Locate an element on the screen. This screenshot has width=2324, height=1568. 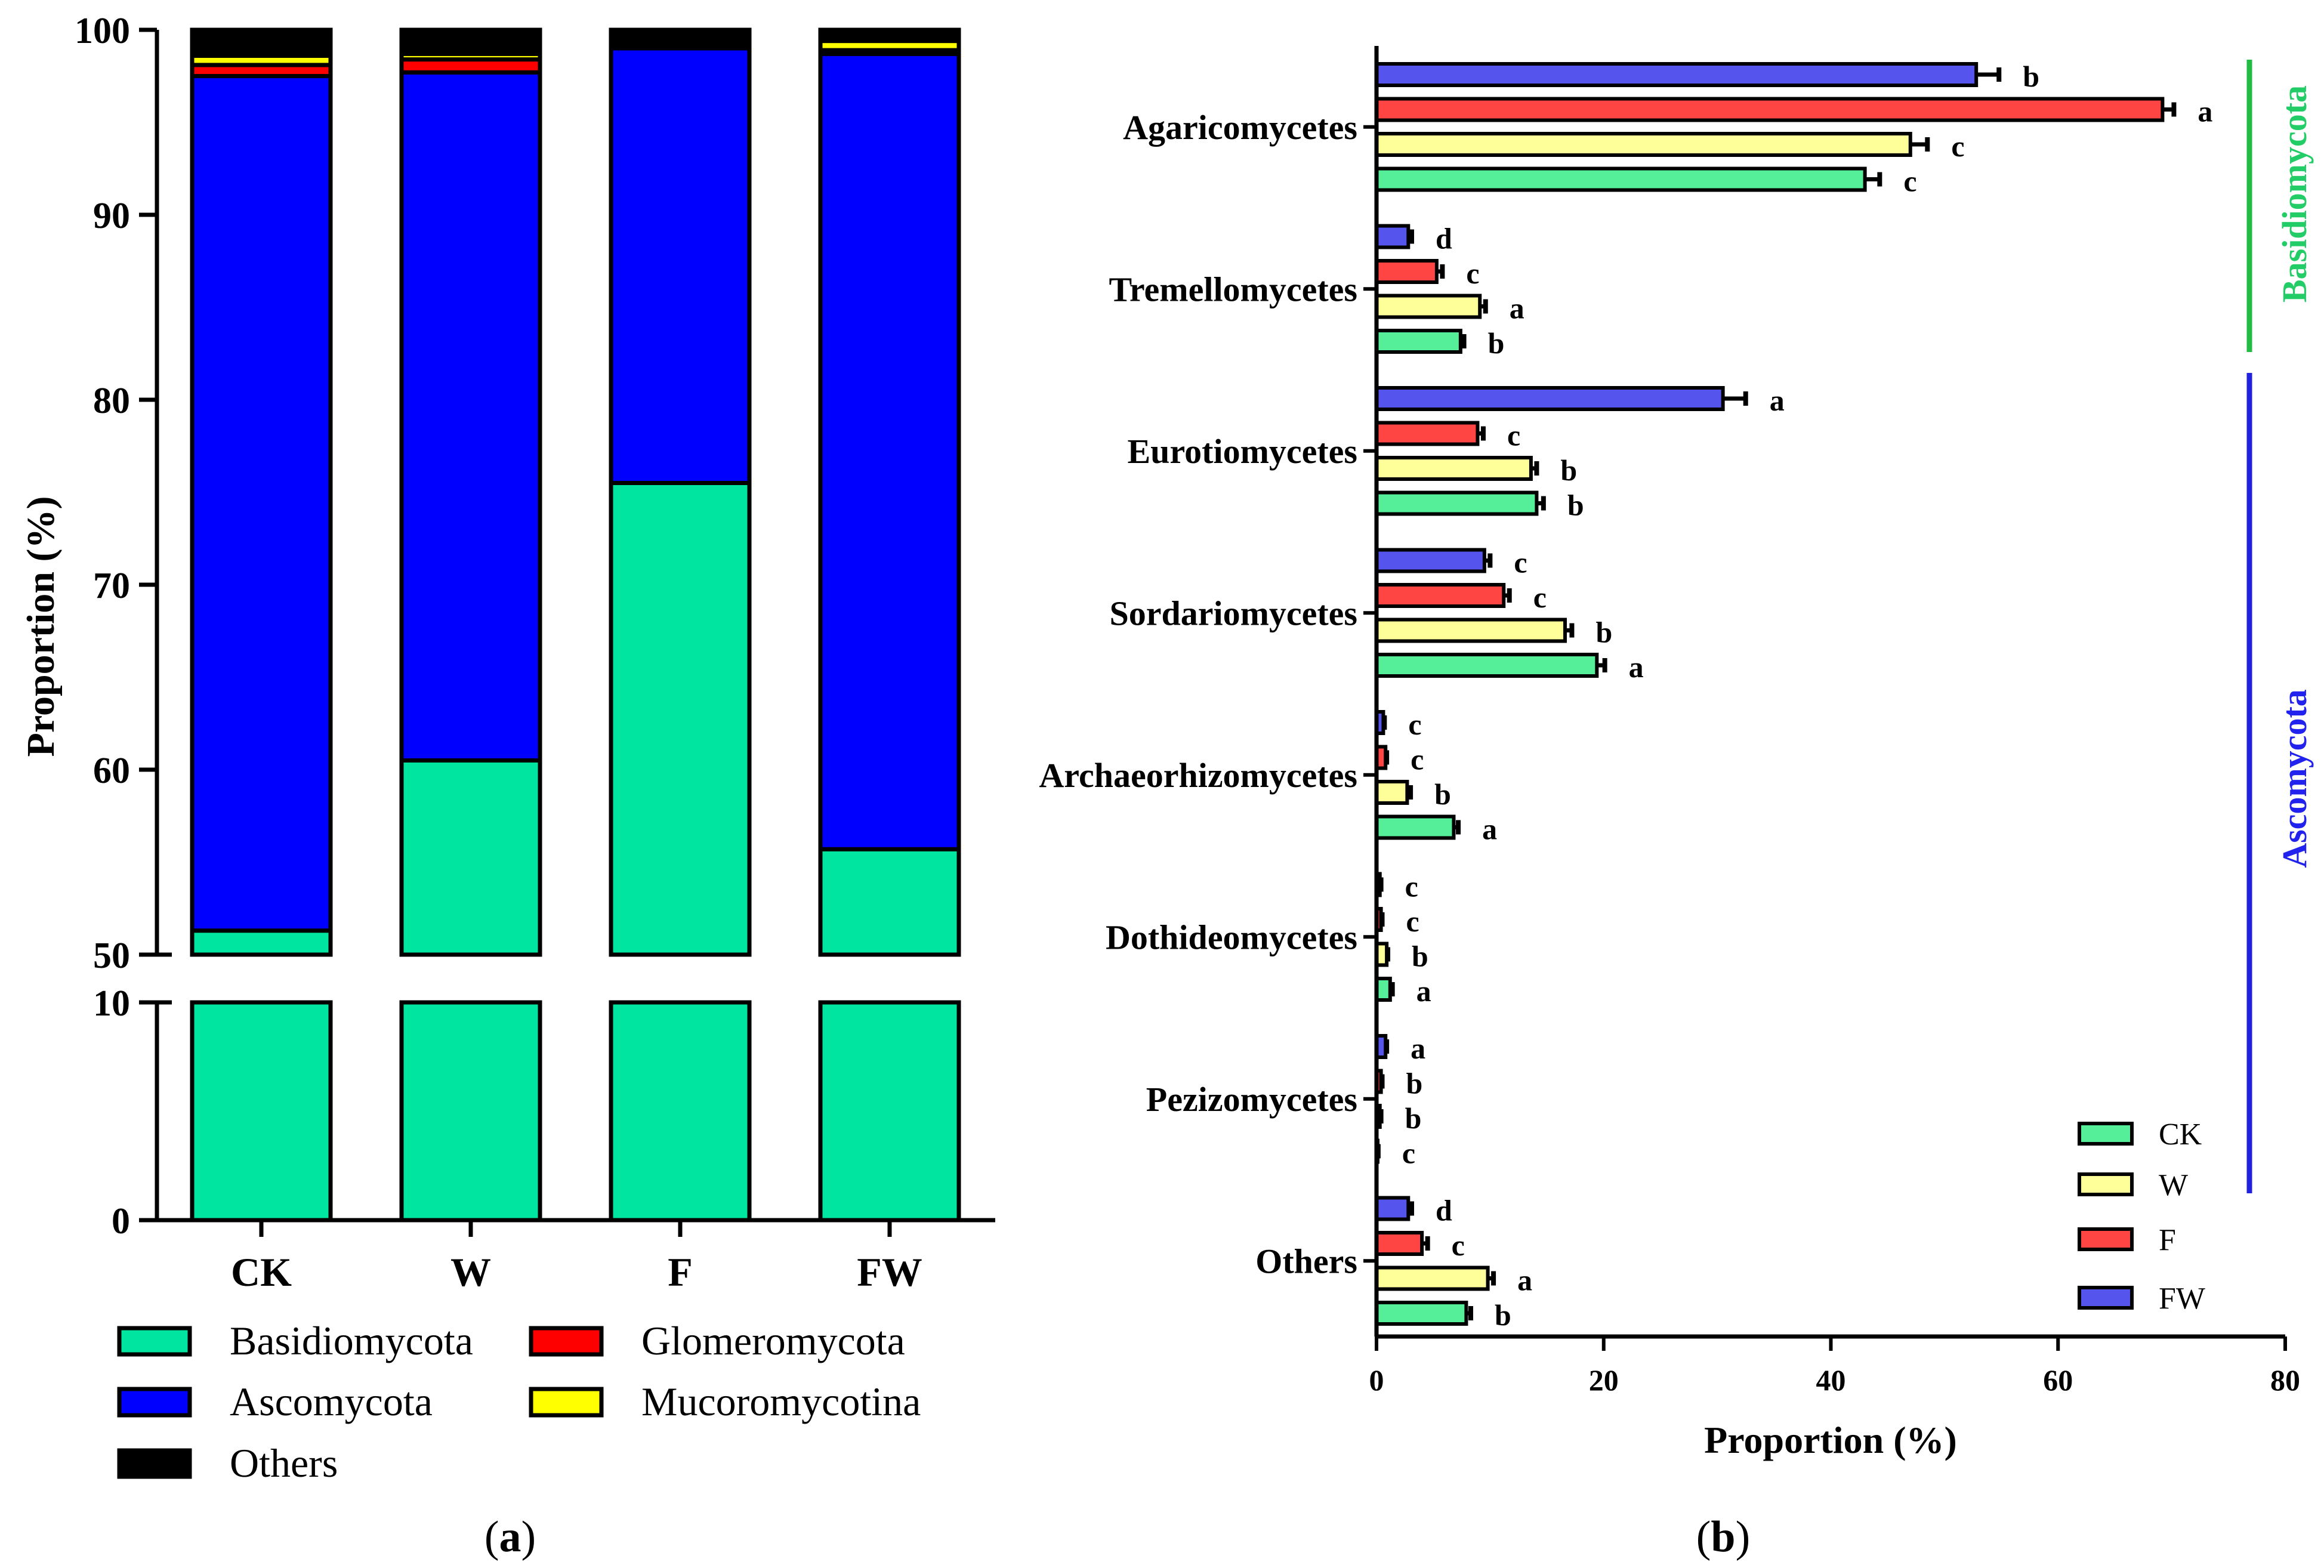
panel-captions: (a) (b) is located at coordinates (1117, 1537).